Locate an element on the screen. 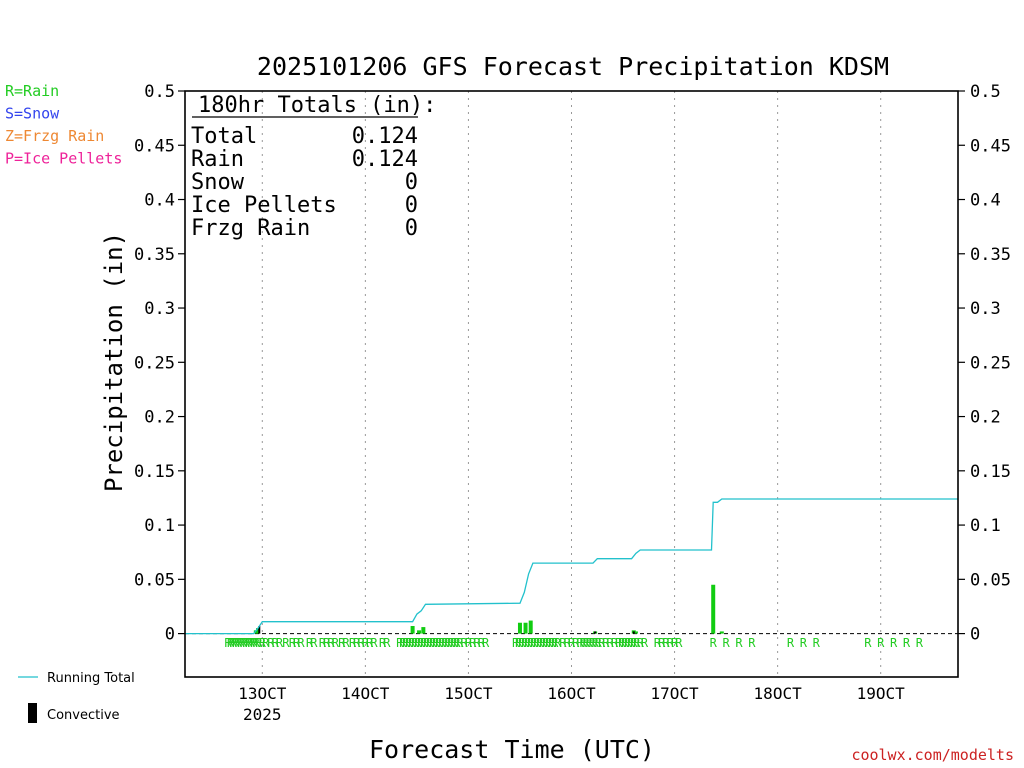 Image resolution: width=1024 pixels, height=768 pixels. legend-entry: P=Ice Pellets is located at coordinates (63, 159).